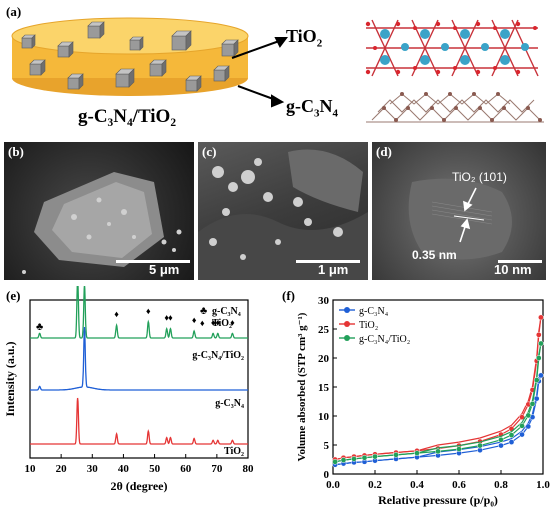 The width and height of the screenshot is (550, 517). What do you see at coordinates (226, 311) in the screenshot?
I see `legend-club-label: g-C₃N₄` at bounding box center [226, 311].